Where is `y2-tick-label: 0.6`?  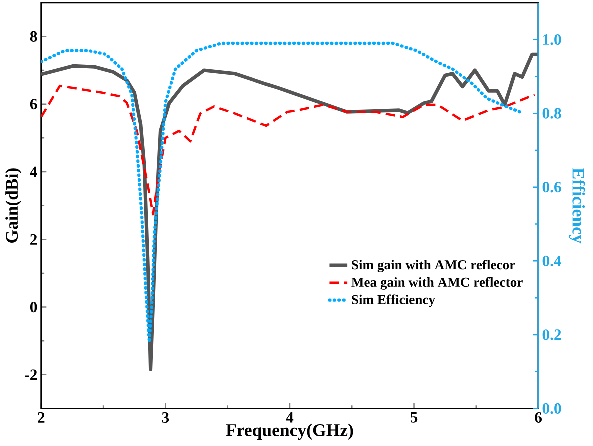 y2-tick-label: 0.6 is located at coordinates (552, 187).